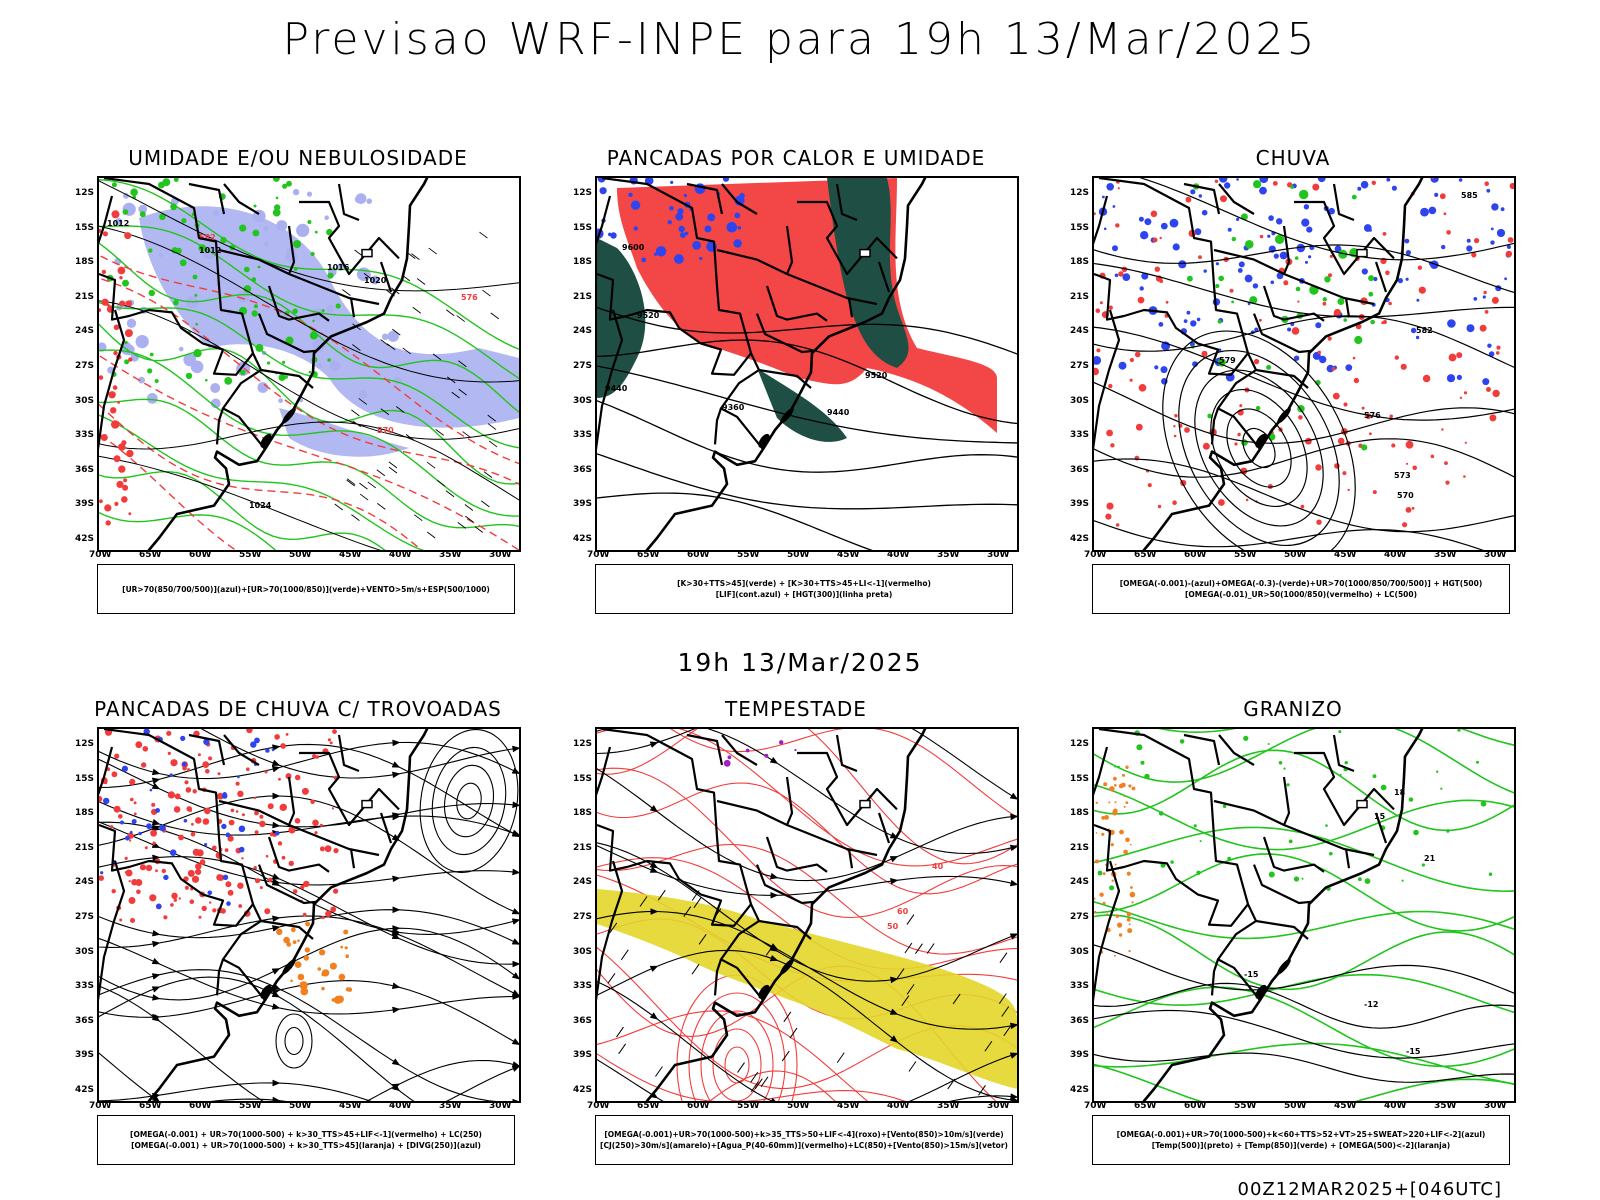 The height and width of the screenshot is (1200, 1600). I want to click on panel-title: CHUVA, so click(1293, 158).